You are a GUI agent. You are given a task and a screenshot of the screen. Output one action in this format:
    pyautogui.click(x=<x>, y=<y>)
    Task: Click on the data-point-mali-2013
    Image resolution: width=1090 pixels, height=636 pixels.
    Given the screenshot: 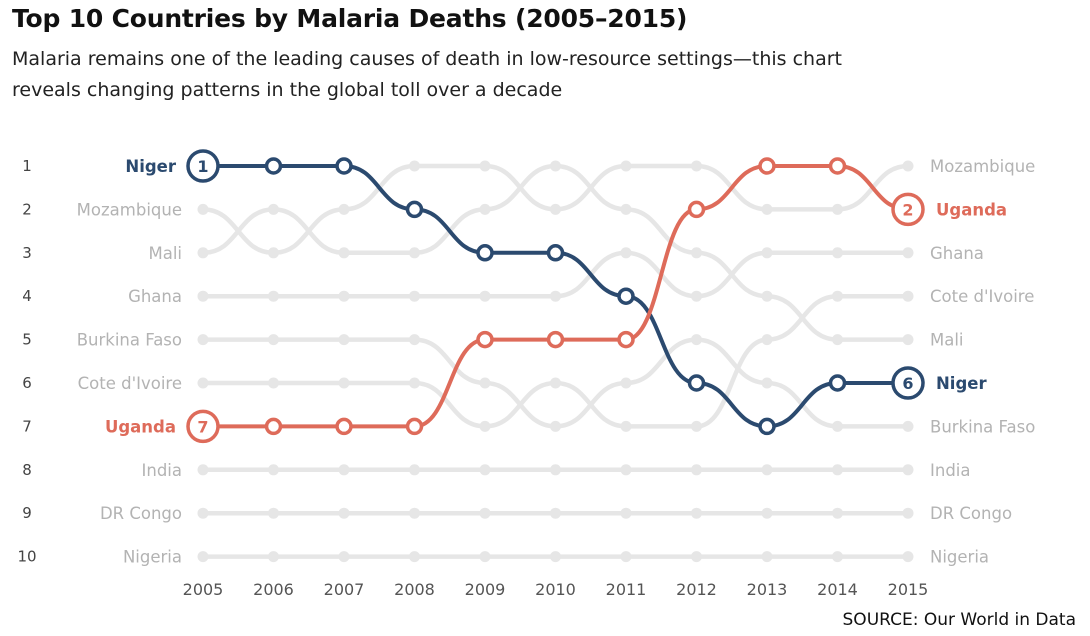 What is the action you would take?
    pyautogui.click(x=767, y=296)
    